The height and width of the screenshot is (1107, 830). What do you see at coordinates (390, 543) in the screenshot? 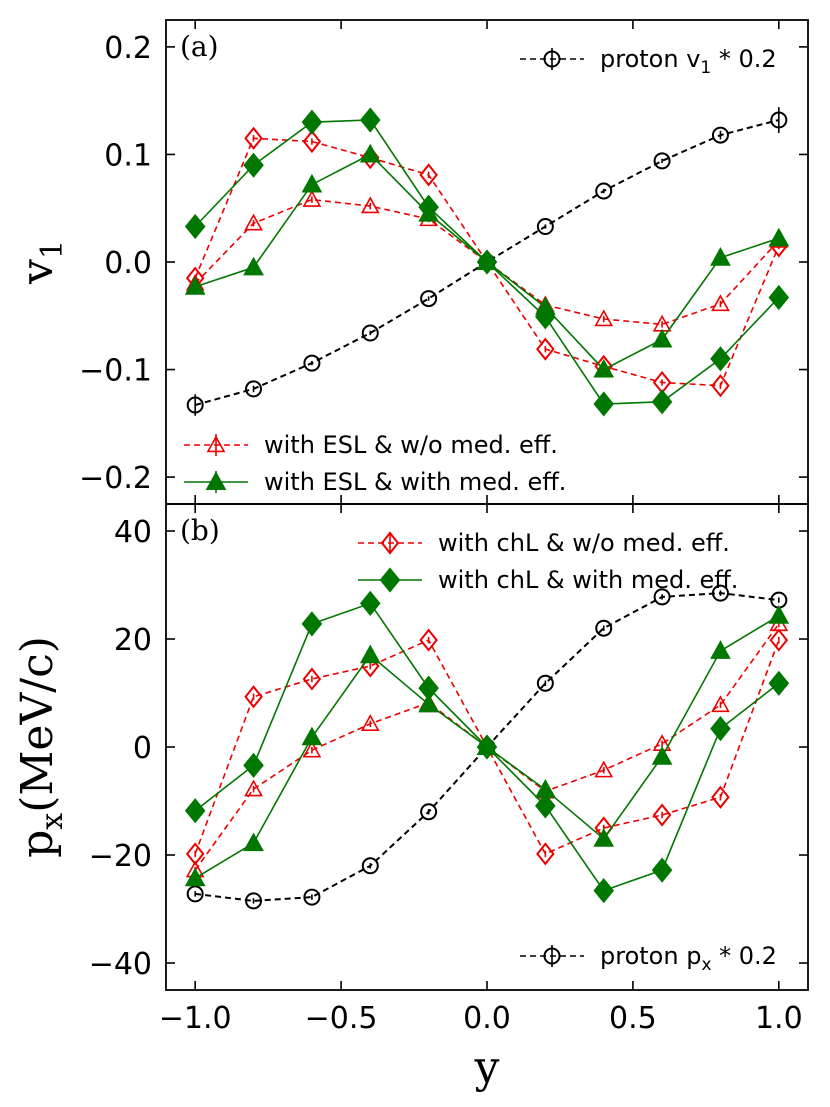
I see `legend-marker-chl_wo` at bounding box center [390, 543].